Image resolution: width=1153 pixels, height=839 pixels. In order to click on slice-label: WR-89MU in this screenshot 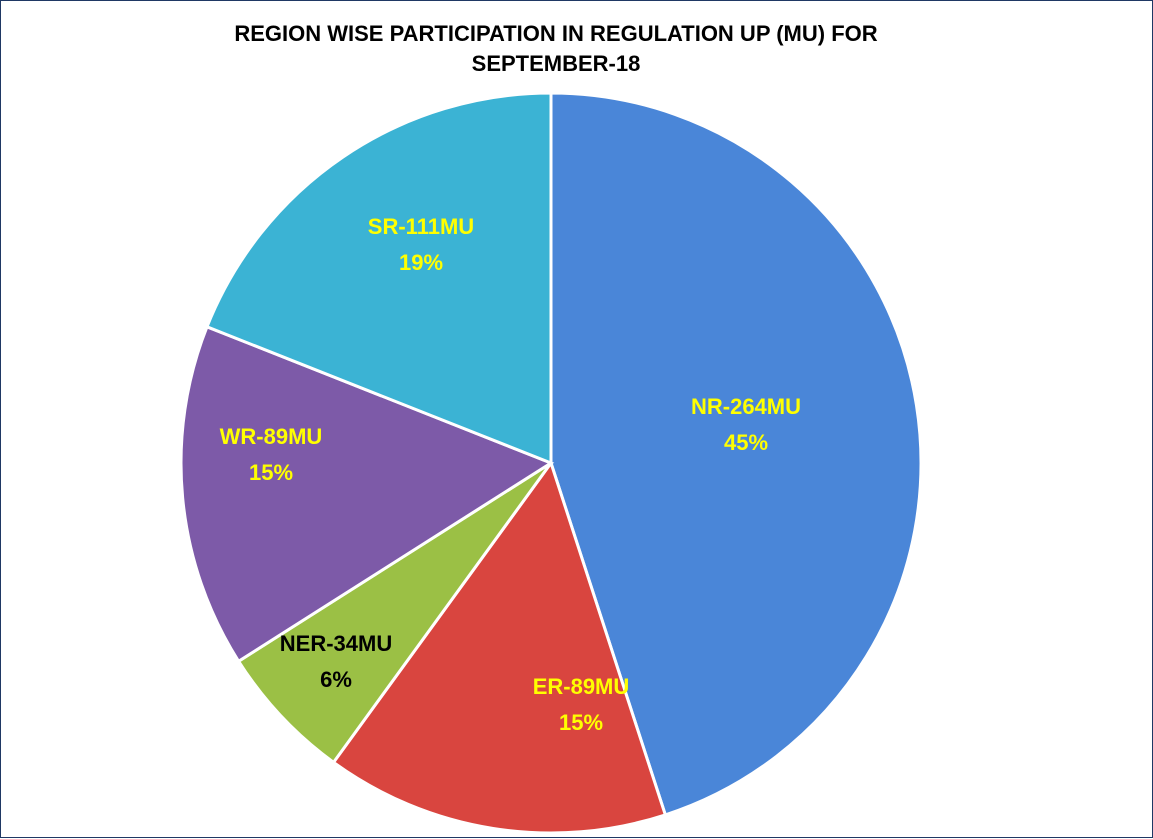, I will do `click(271, 436)`.